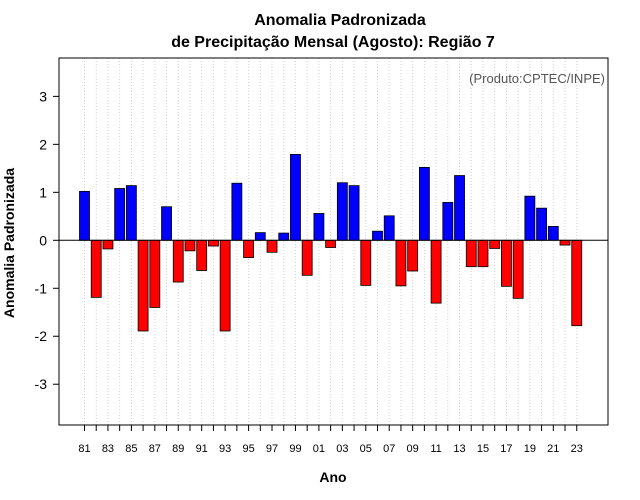 Image resolution: width=640 pixels, height=500 pixels. What do you see at coordinates (225, 449) in the screenshot?
I see `xtick-label-93: 93` at bounding box center [225, 449].